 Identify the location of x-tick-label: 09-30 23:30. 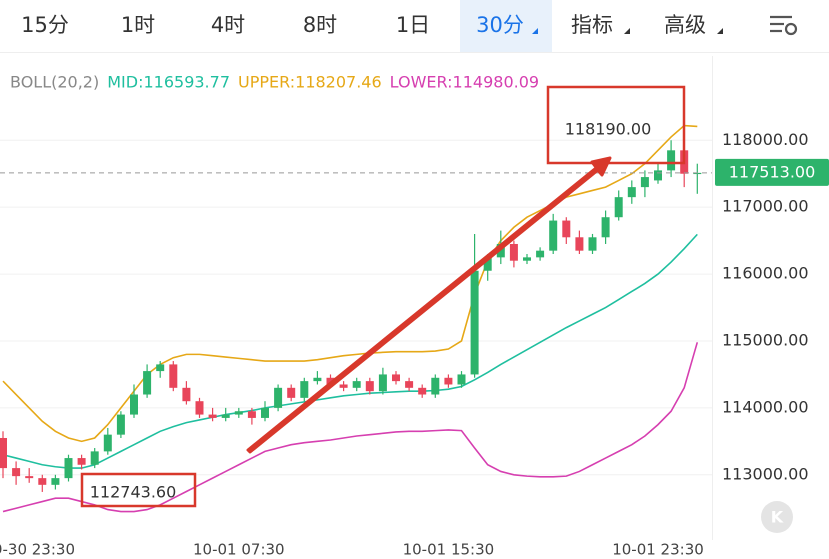
(37, 550).